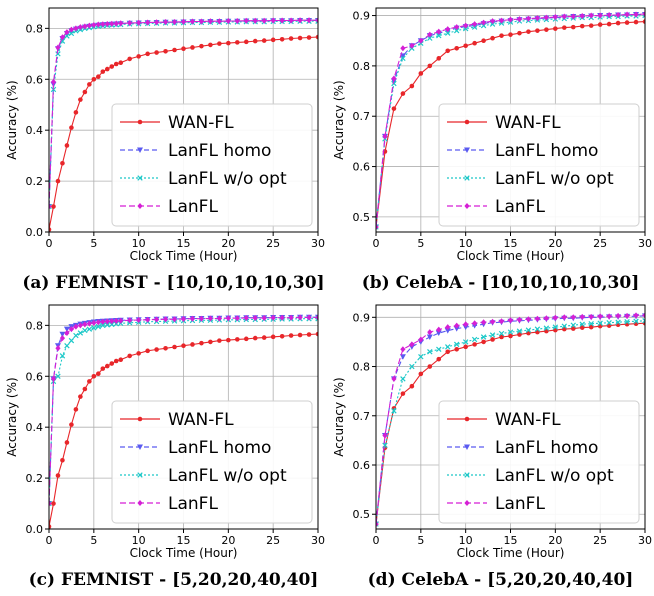  Describe the element at coordinates (35, 28) in the screenshot. I see `y-tick-label: 0.8` at that location.